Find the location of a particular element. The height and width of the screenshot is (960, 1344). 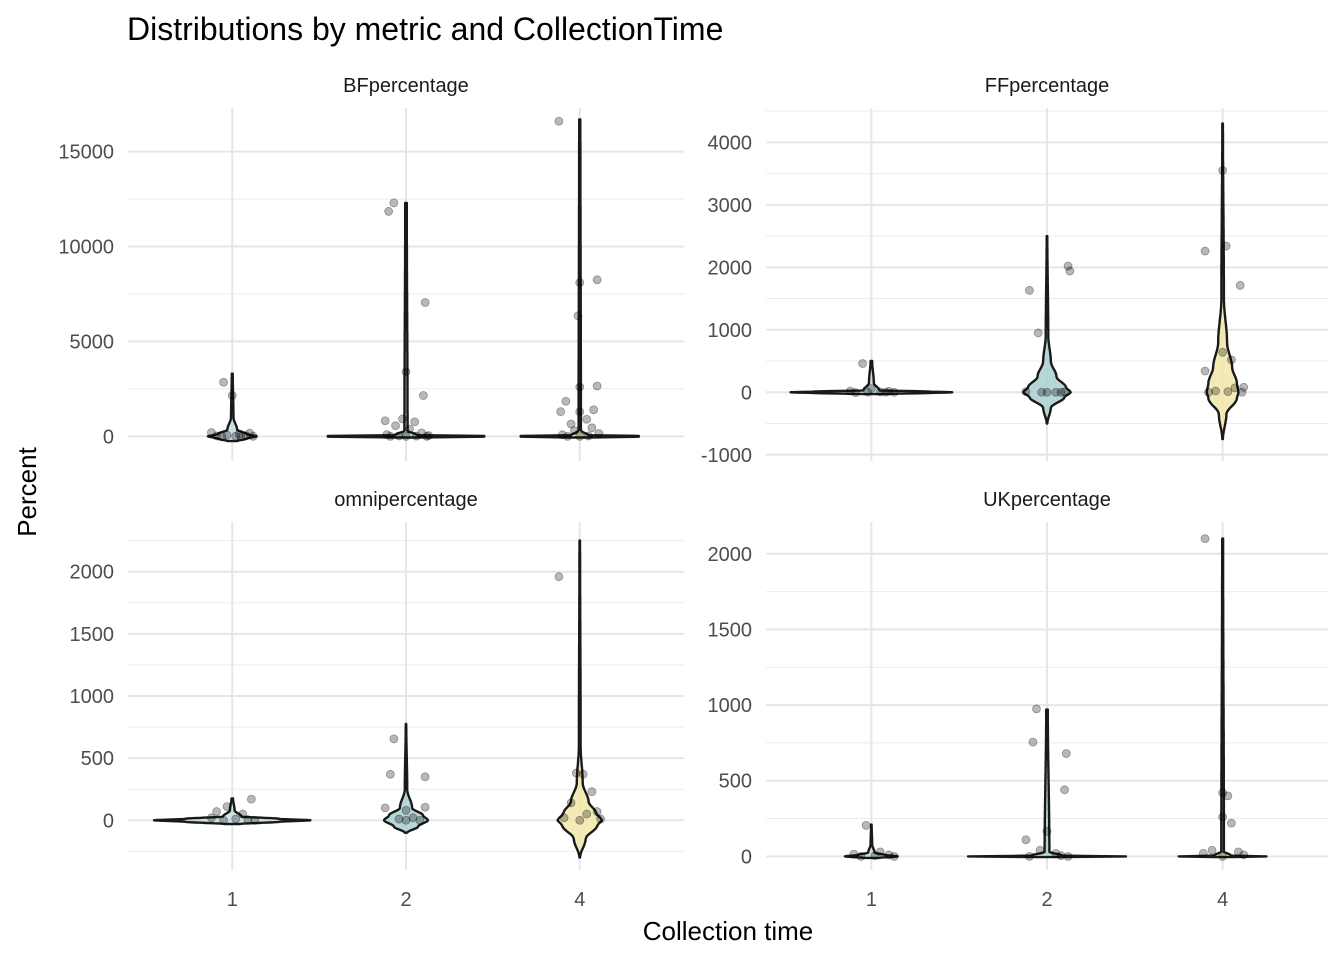

y-tick-label: 10000 is located at coordinates (86, 248).